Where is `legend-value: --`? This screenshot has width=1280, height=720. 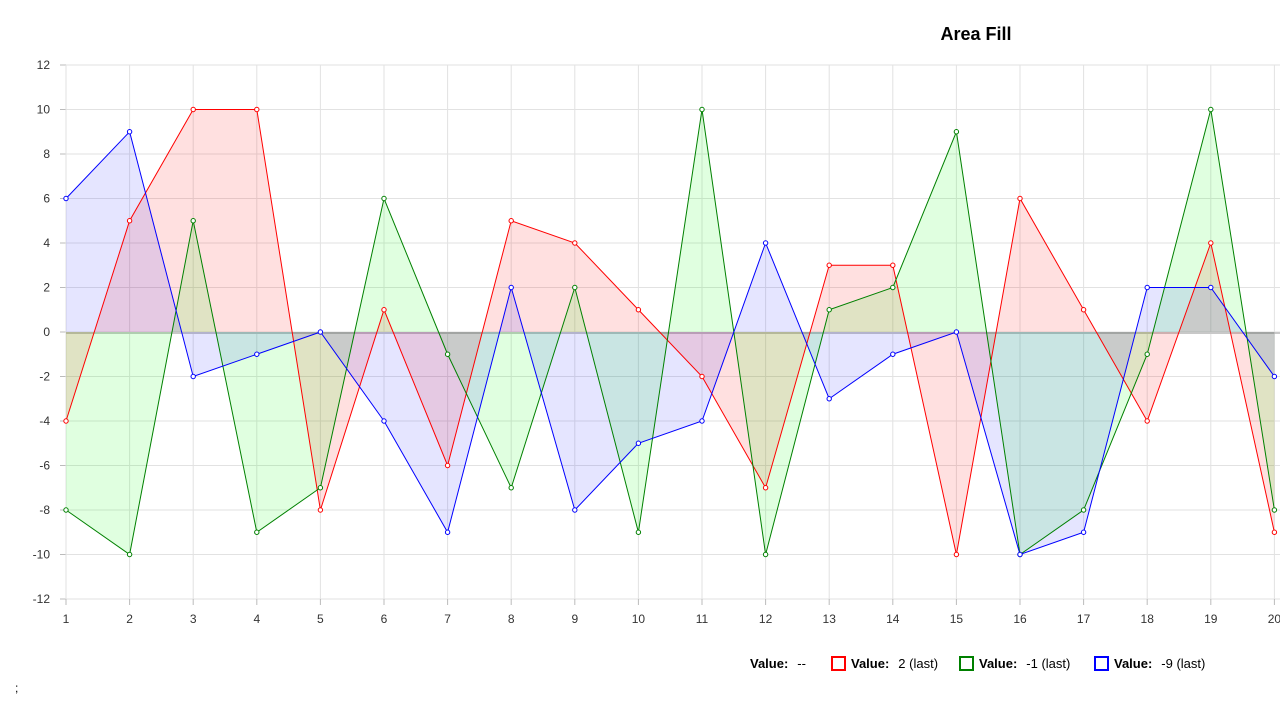
legend-value: -- is located at coordinates (801, 663).